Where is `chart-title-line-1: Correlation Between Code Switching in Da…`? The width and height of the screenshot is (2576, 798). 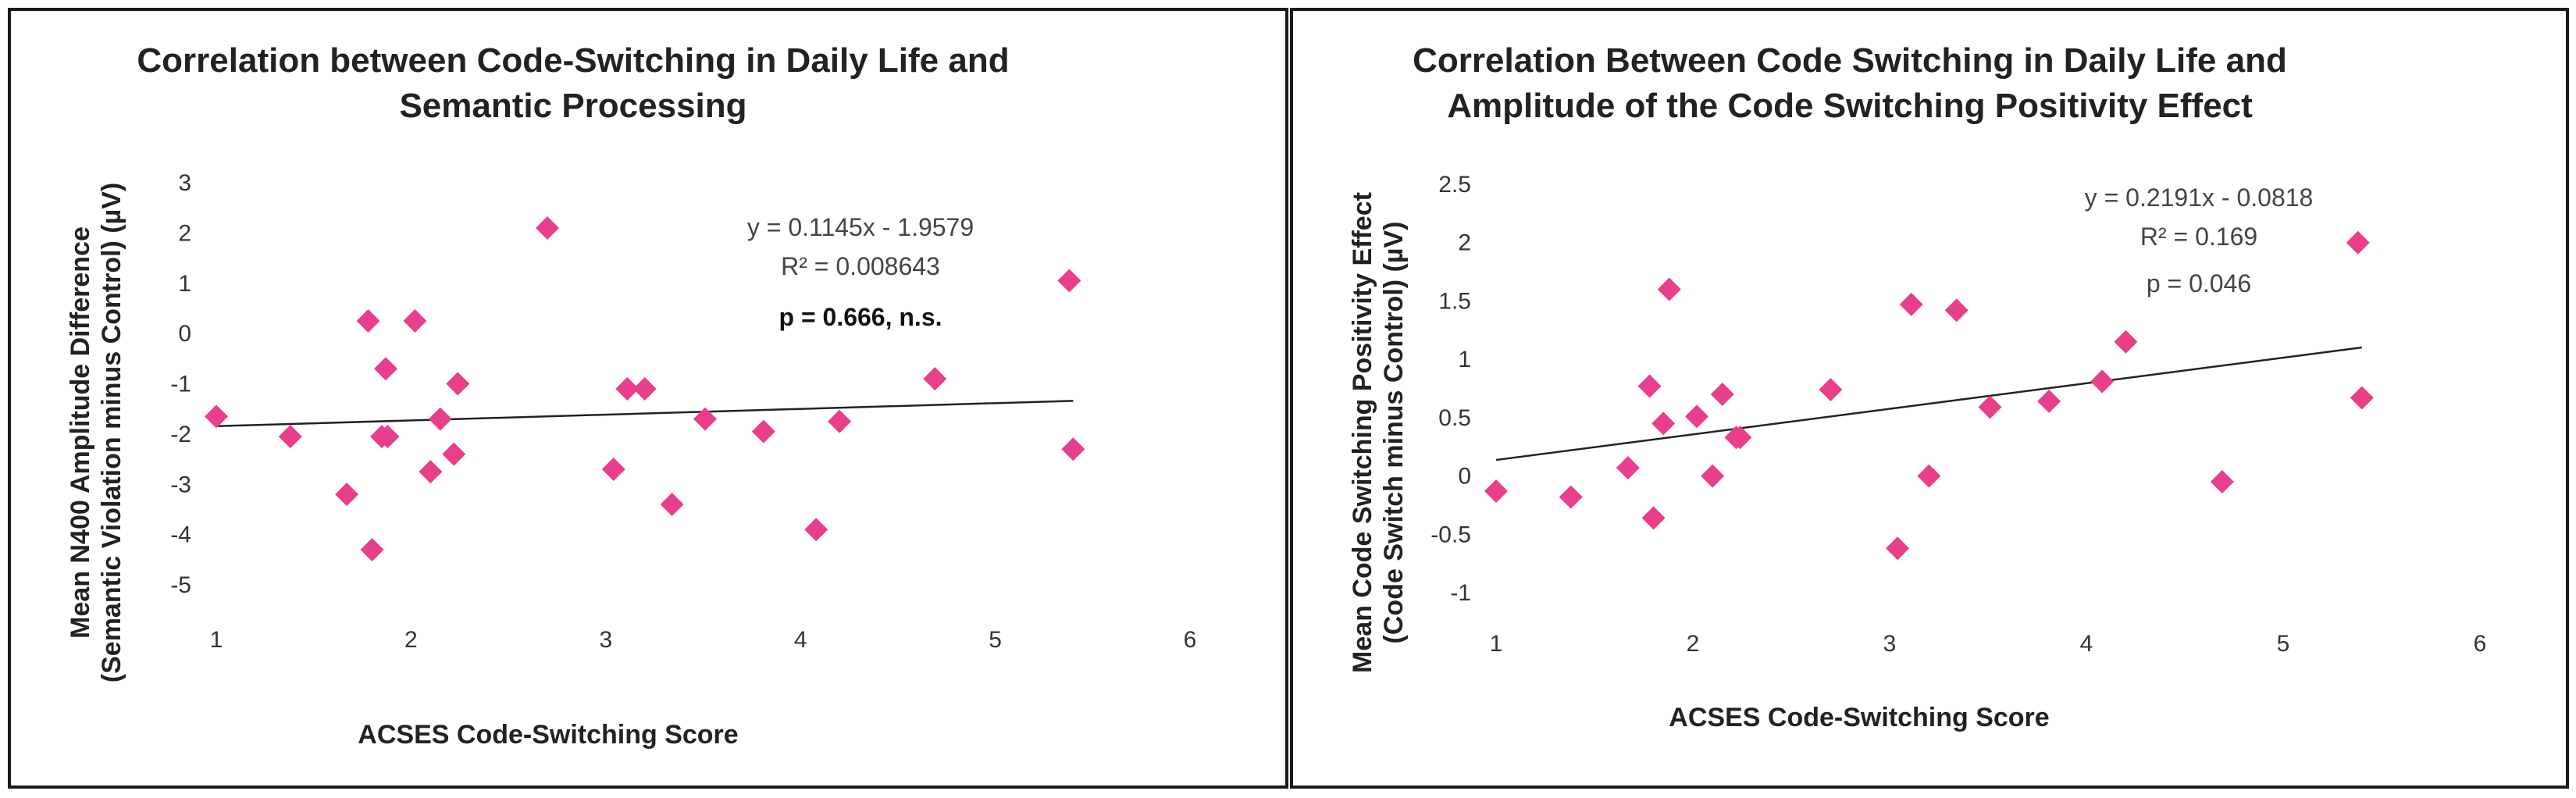 chart-title-line-1: Correlation Between Code Switching in Da… is located at coordinates (1850, 60).